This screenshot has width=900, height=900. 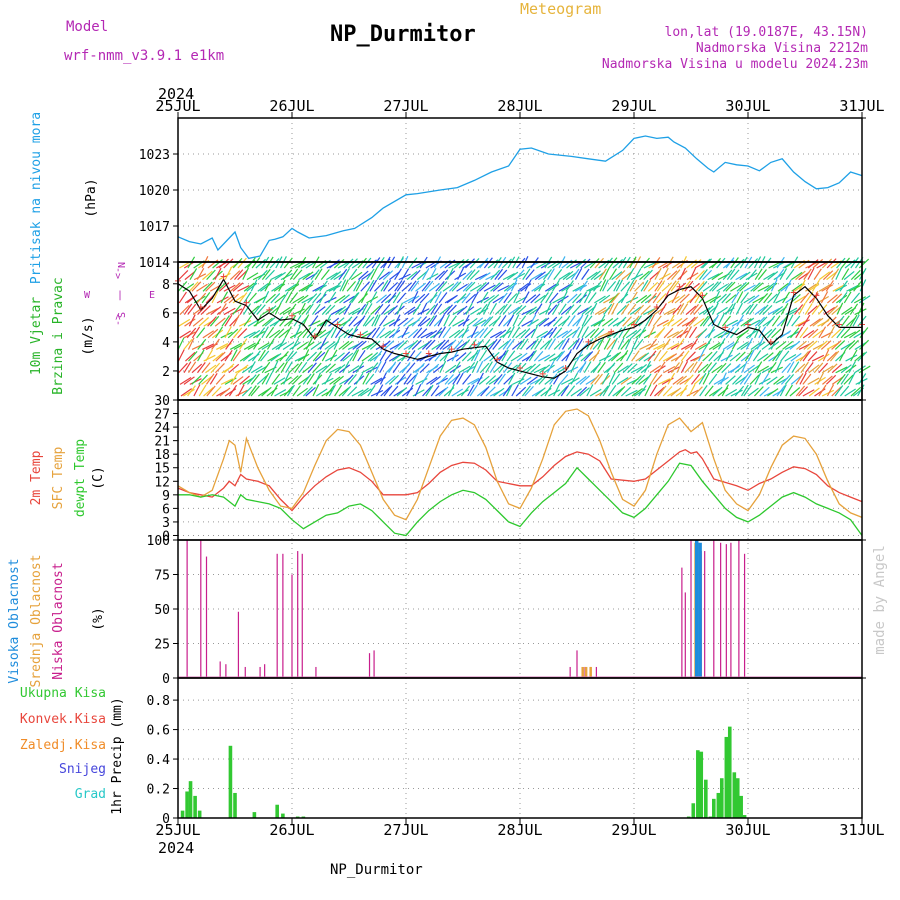 I want to click on y-tick-label: 6, so click(x=166, y=509).